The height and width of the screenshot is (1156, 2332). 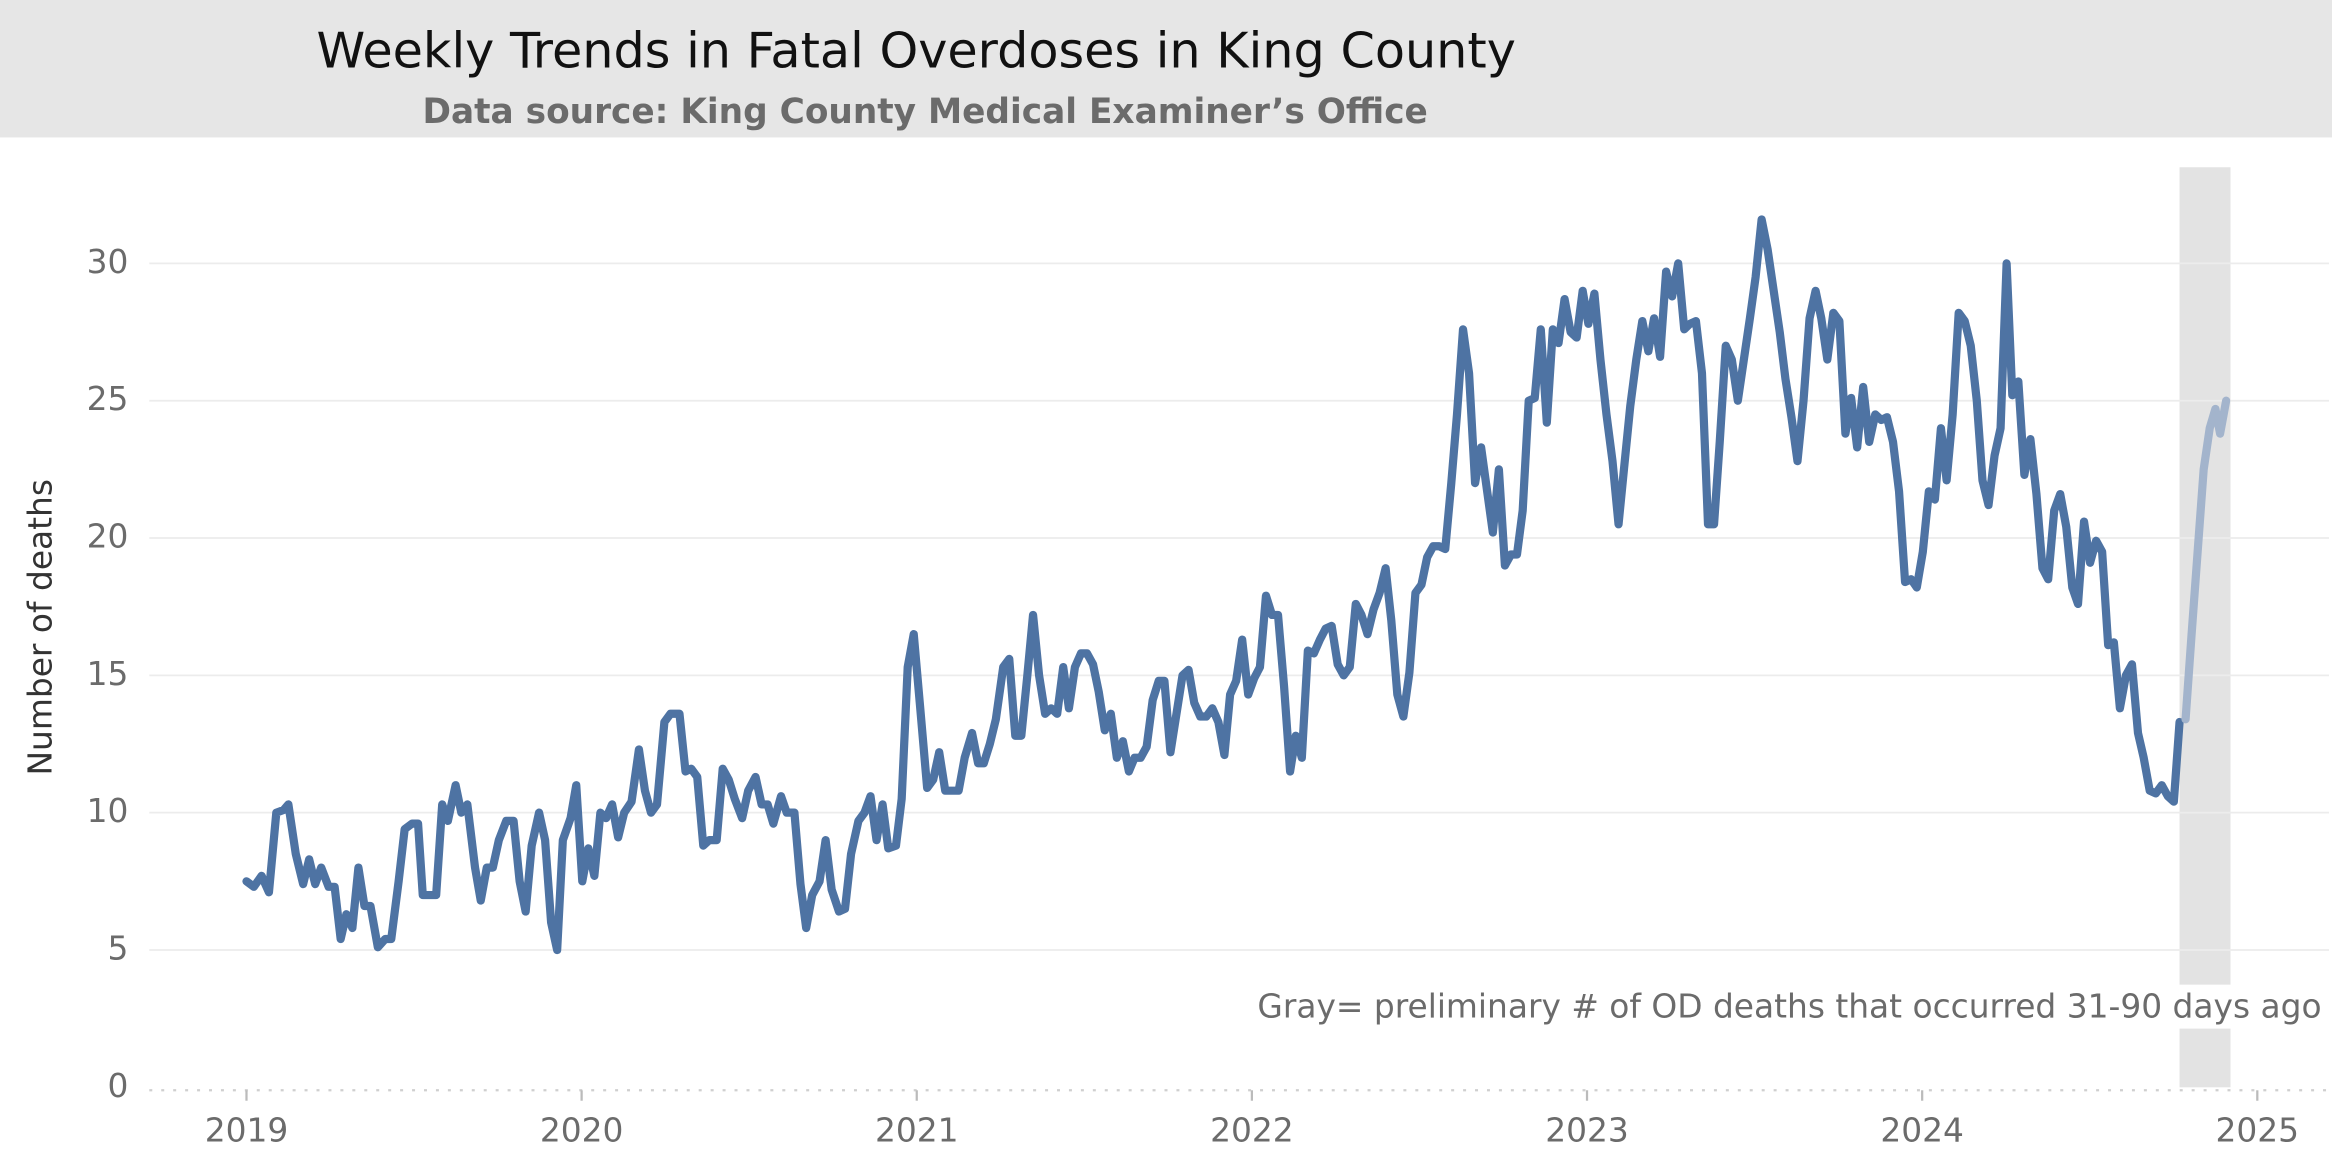 I want to click on x-tick-label: 2021, so click(x=917, y=1131).